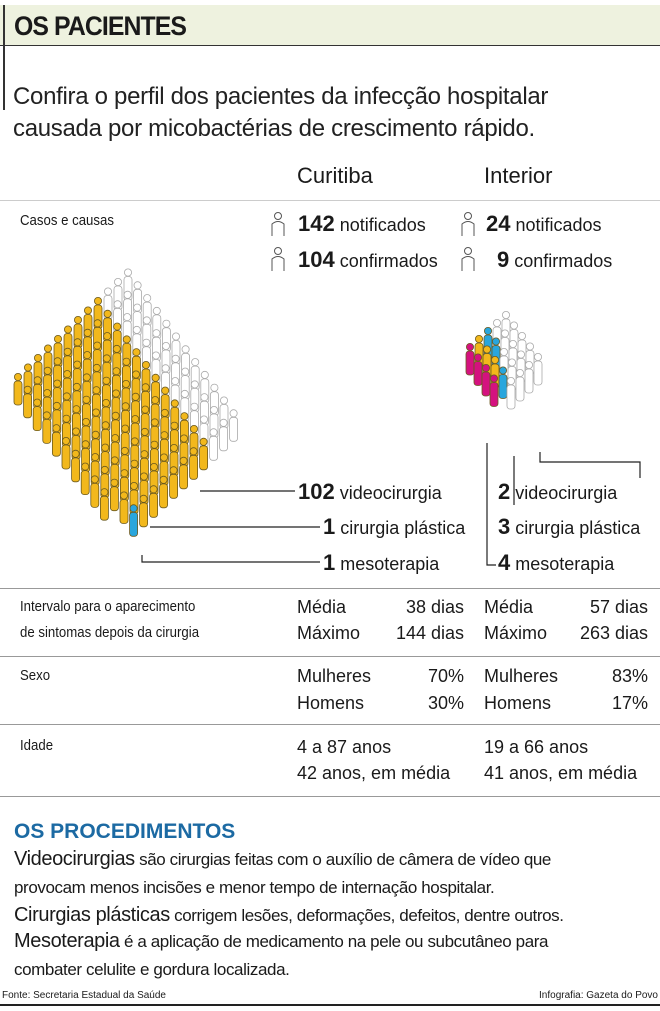 Image resolution: width=660 pixels, height=1011 pixels. I want to click on interior-avg-value: 57 dias, so click(618, 607).